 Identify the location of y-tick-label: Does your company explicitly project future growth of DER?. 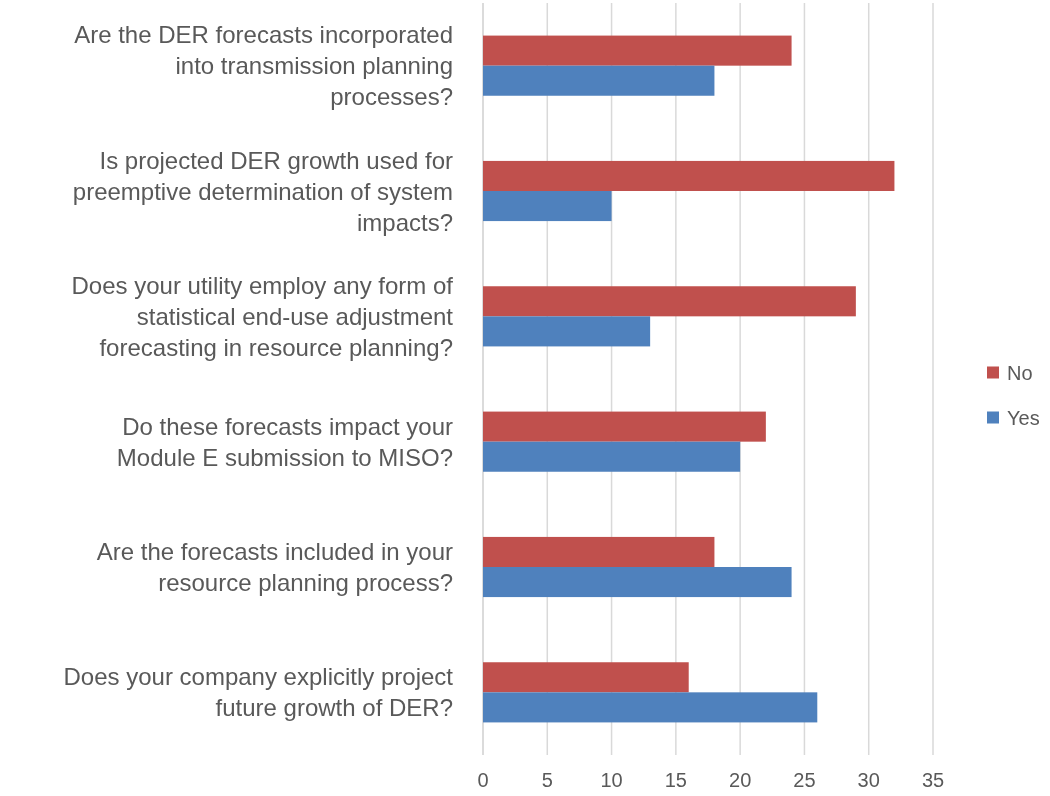
(258, 692).